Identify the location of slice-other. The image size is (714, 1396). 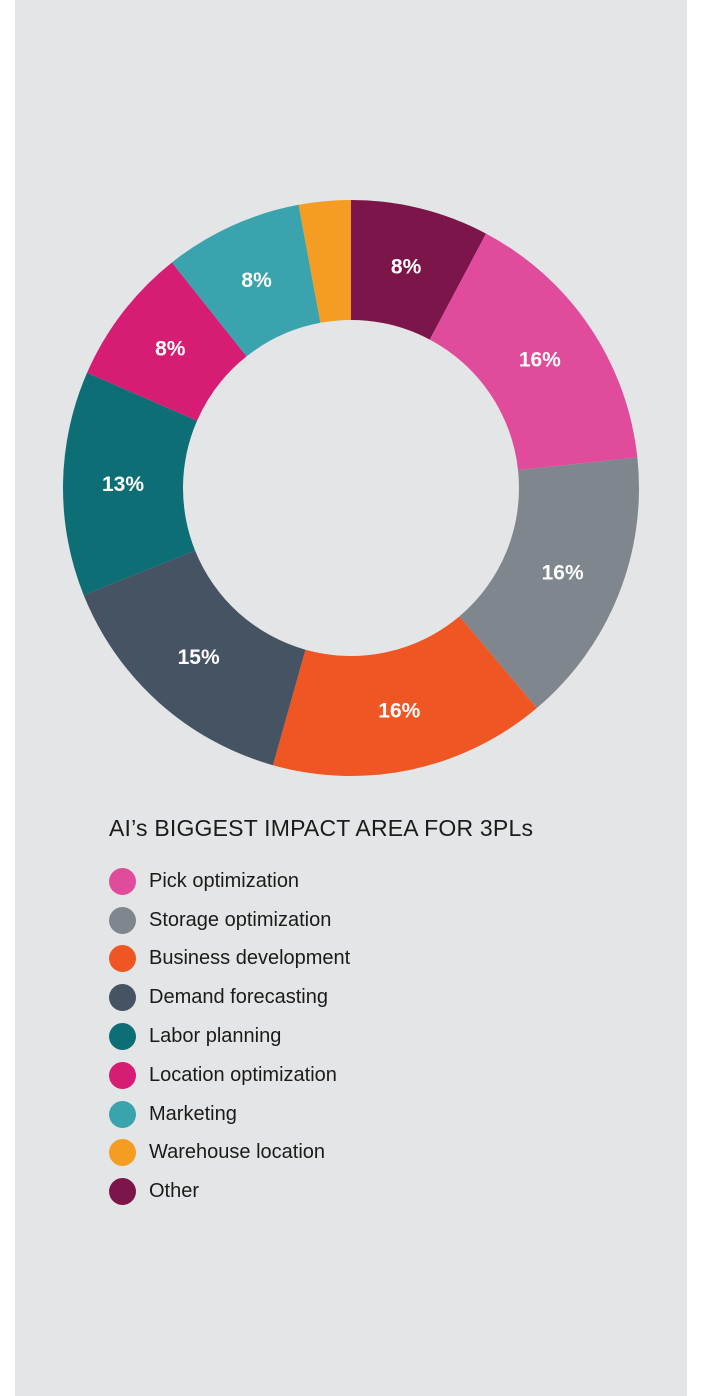
(419, 270).